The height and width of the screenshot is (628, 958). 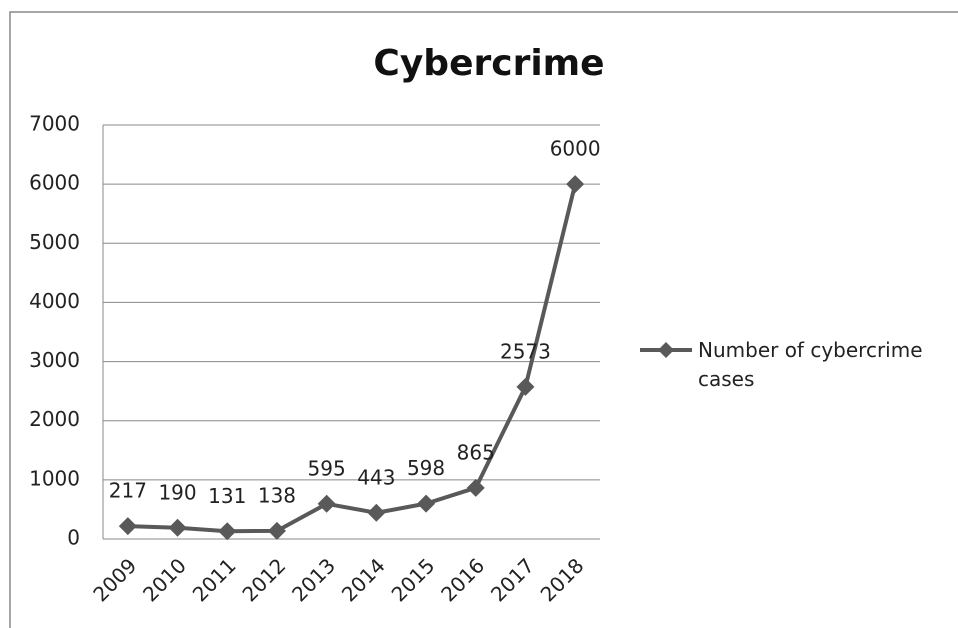 What do you see at coordinates (810, 364) in the screenshot?
I see `legend-label: Number of cybercrime cases` at bounding box center [810, 364].